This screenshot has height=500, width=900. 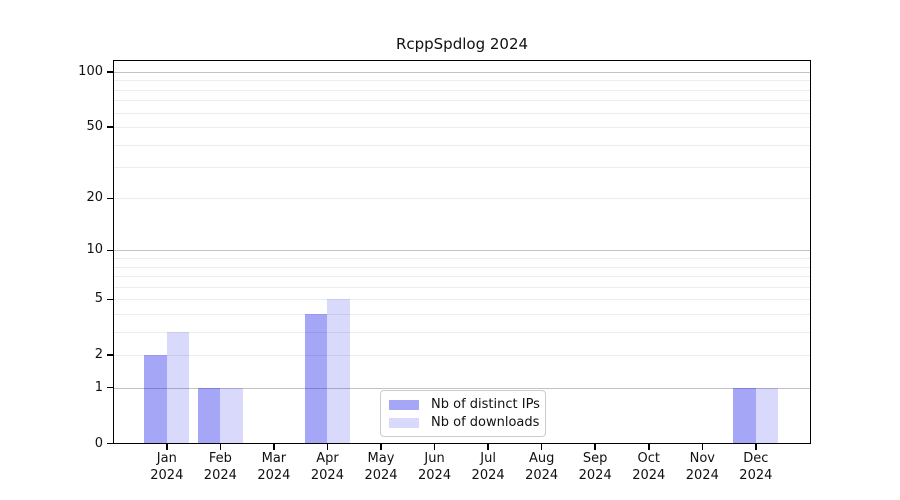 I want to click on x-tick-label: Aug 2024, so click(x=542, y=467).